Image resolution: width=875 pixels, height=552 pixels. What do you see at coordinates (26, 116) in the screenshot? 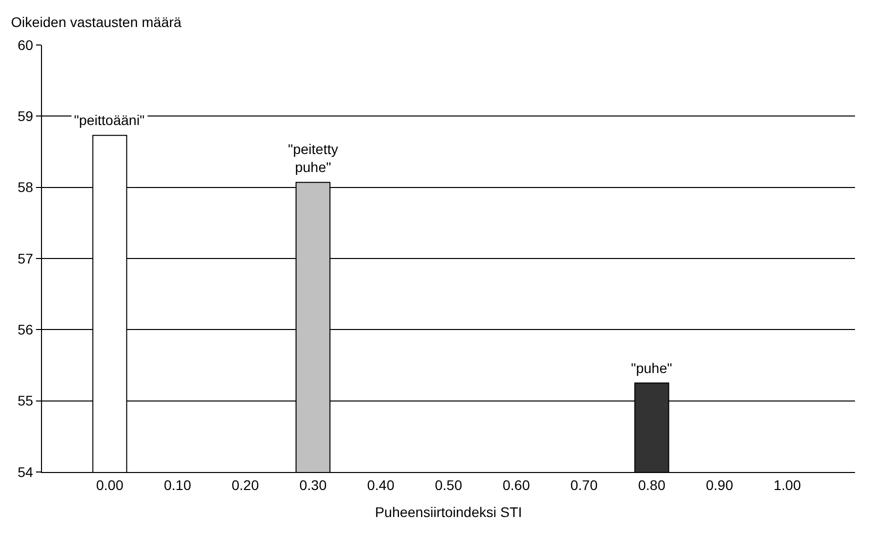
I see `y-tick-label: 59` at bounding box center [26, 116].